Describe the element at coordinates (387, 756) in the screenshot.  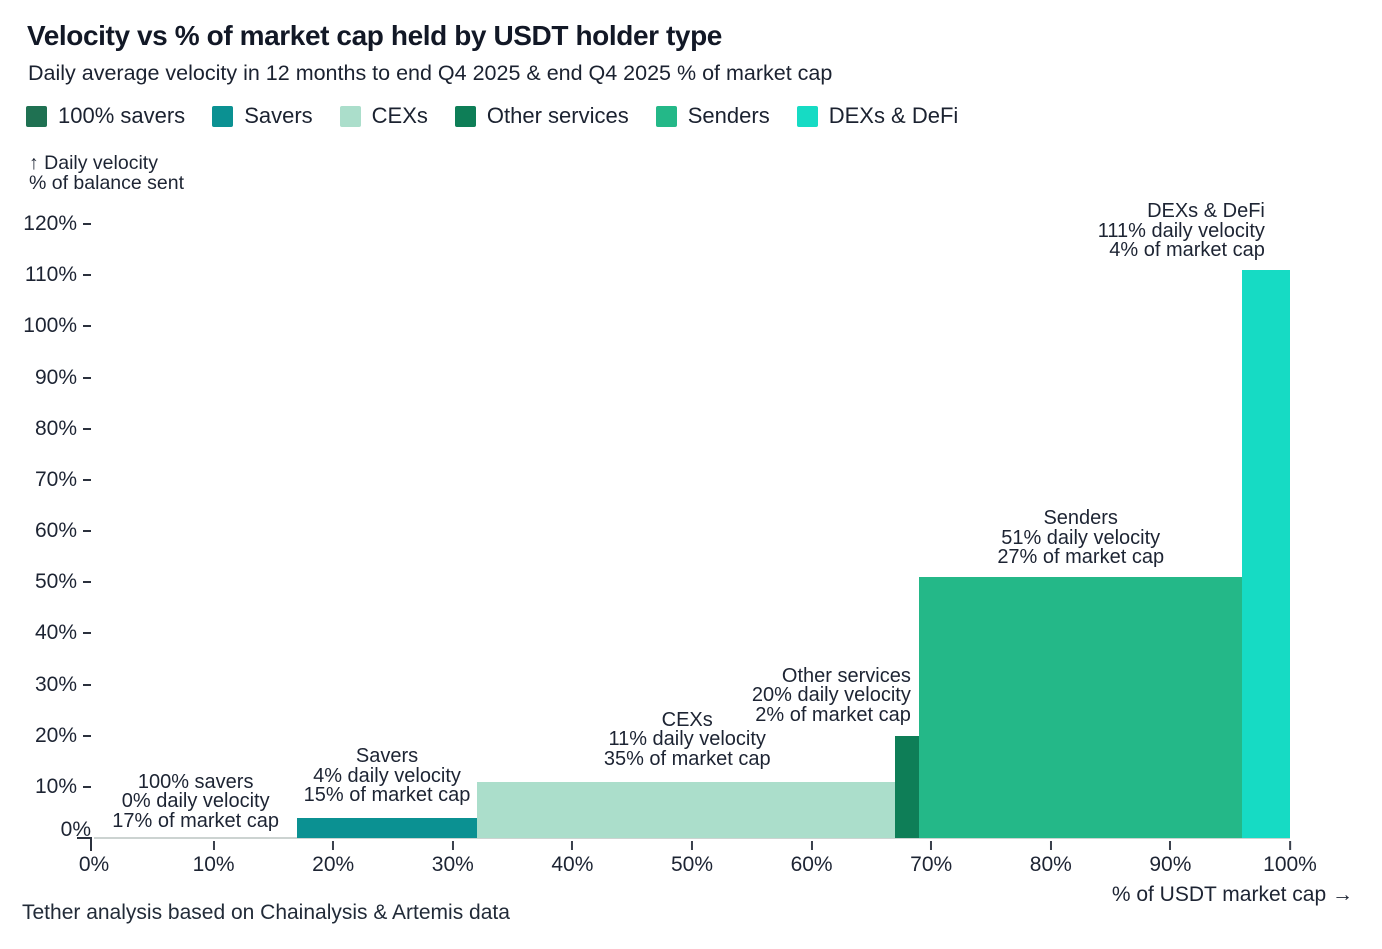
I see `annotation-line: Savers` at that location.